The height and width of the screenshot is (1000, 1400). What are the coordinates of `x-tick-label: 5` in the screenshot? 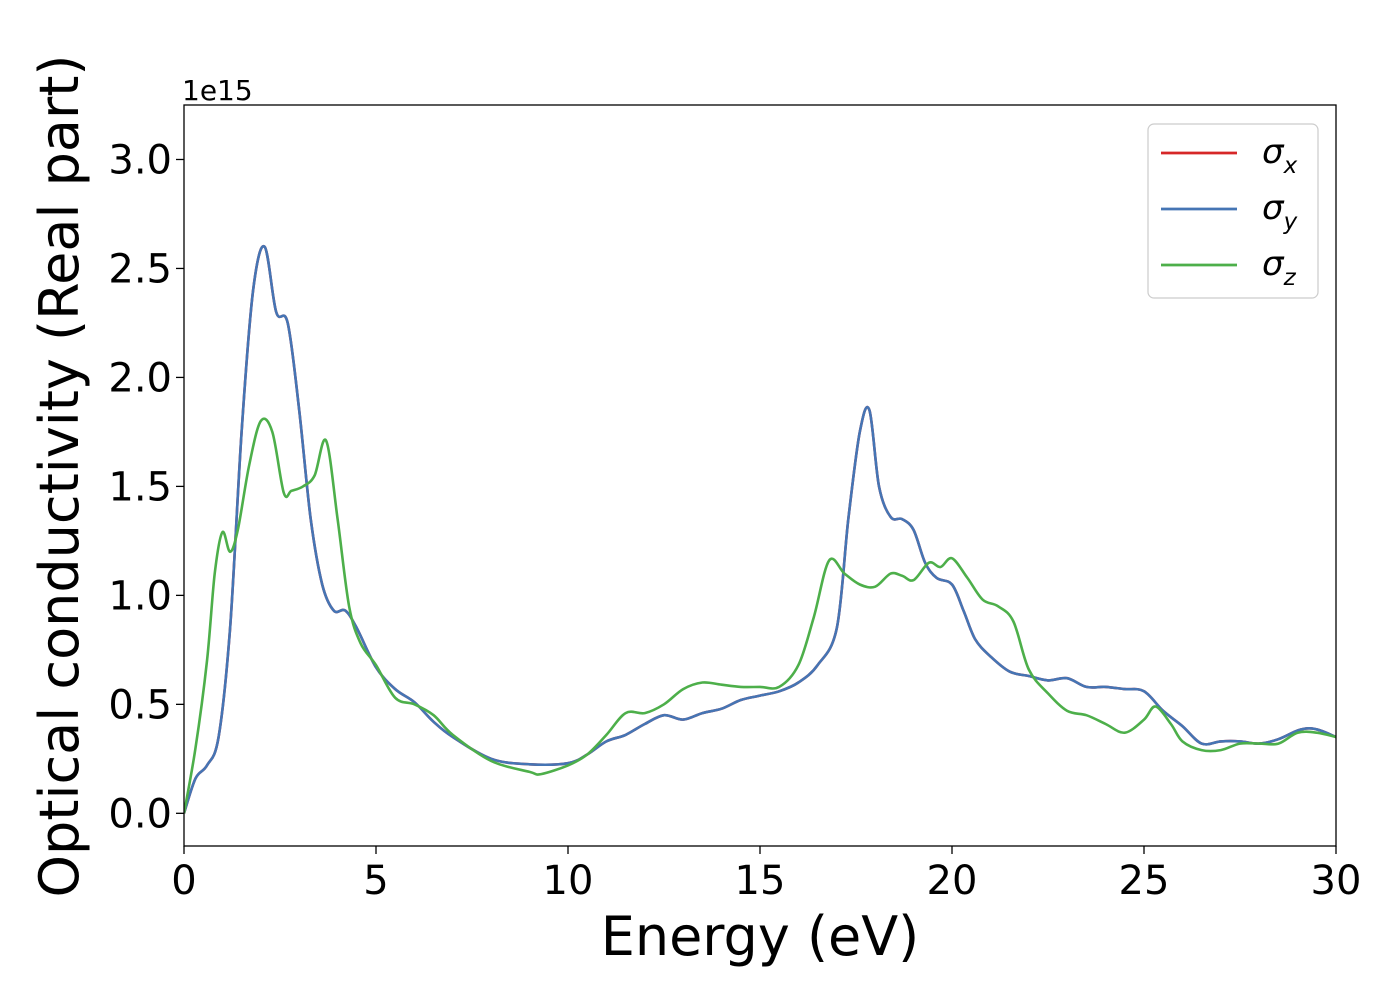 It's located at (375, 881).